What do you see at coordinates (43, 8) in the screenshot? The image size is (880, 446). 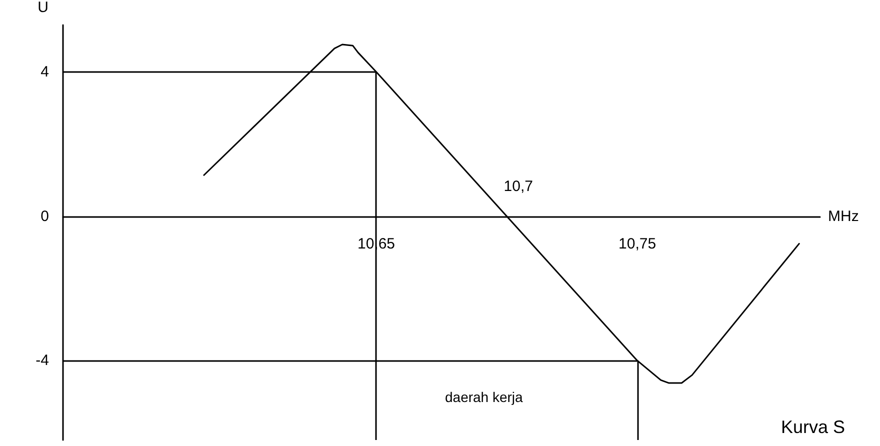 I see `y-axis-title: U` at bounding box center [43, 8].